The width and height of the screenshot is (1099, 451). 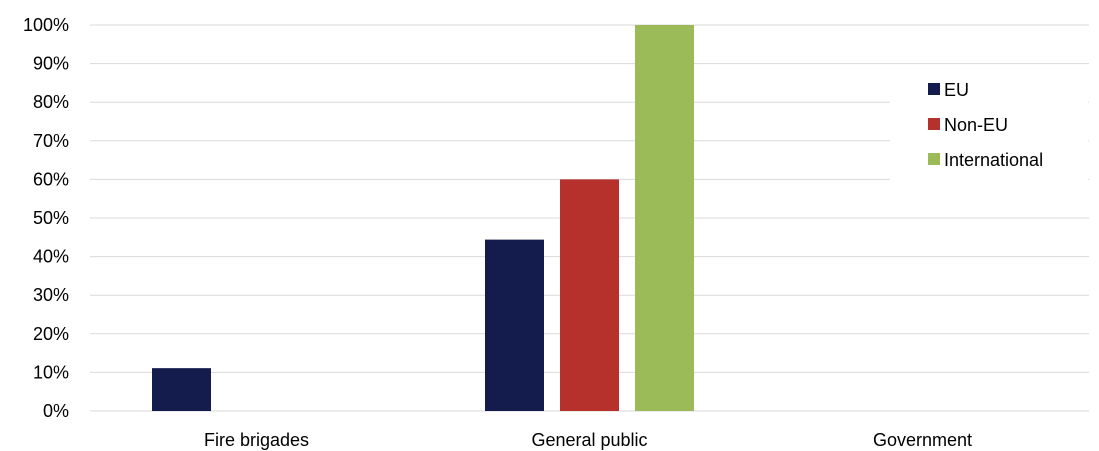 What do you see at coordinates (56, 411) in the screenshot?
I see `y-tick-label: 0%` at bounding box center [56, 411].